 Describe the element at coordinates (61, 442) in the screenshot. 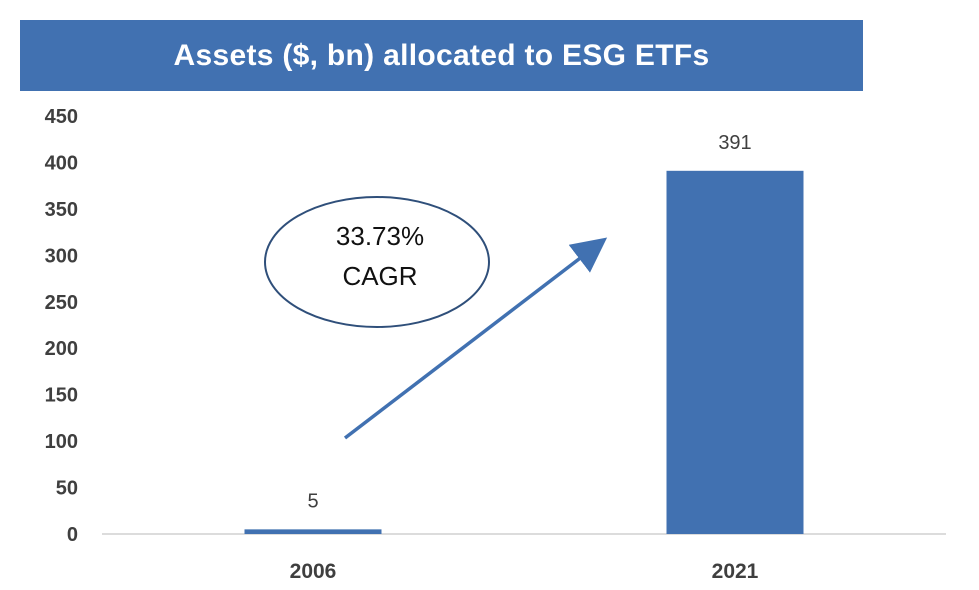

I see `y-tick-label: 100` at that location.